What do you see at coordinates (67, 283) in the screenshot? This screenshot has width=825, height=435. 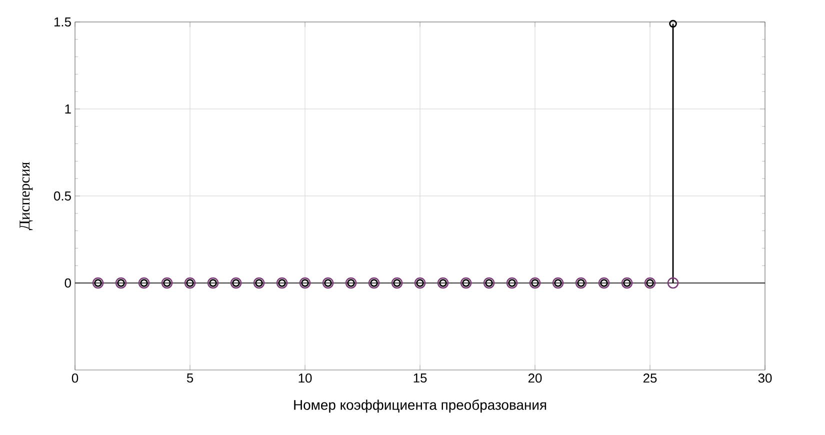 I see `y-tick-label: 0` at bounding box center [67, 283].